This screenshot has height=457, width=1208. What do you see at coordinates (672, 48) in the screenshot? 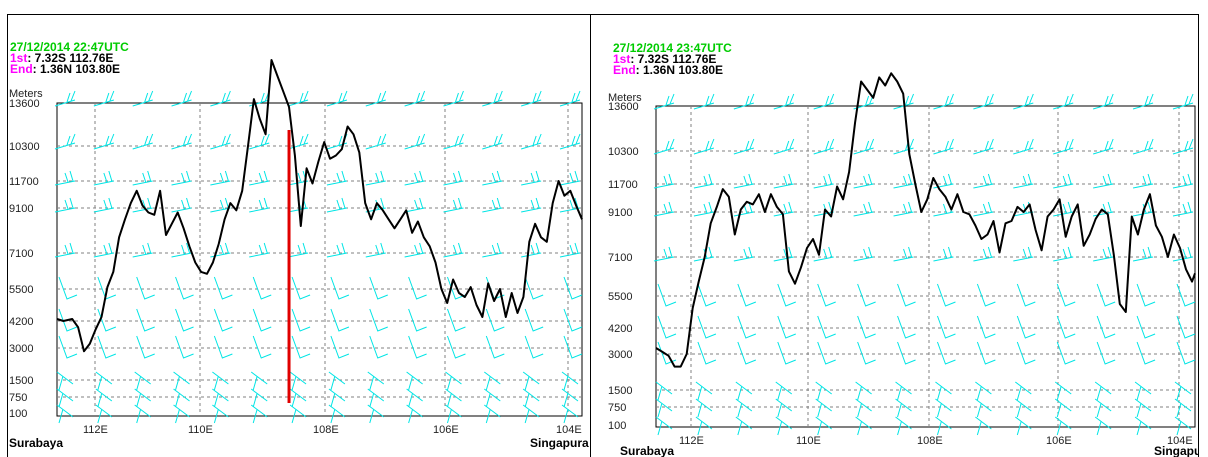
I see `chart-timestamp: 27/12/2014 23:47UTC` at bounding box center [672, 48].